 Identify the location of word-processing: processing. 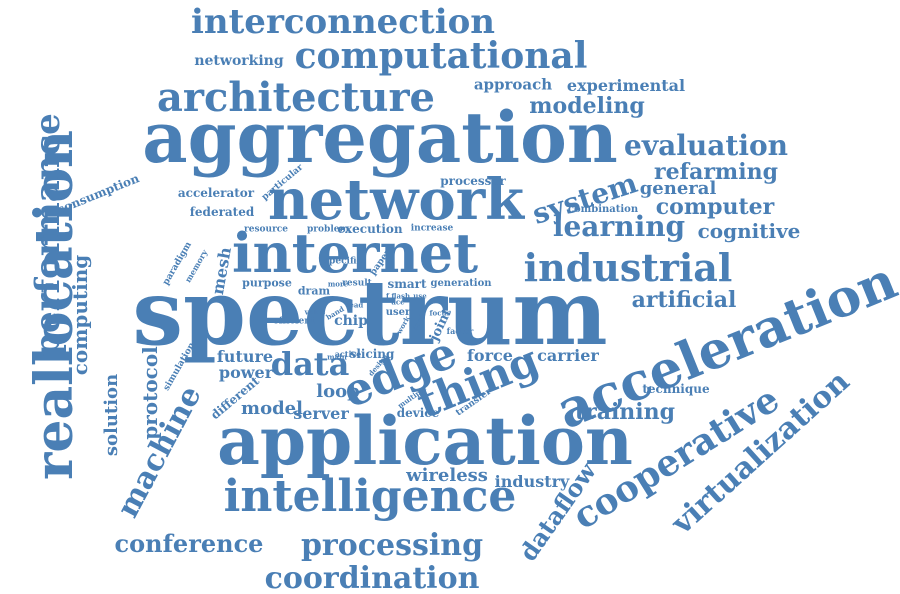
(392, 545).